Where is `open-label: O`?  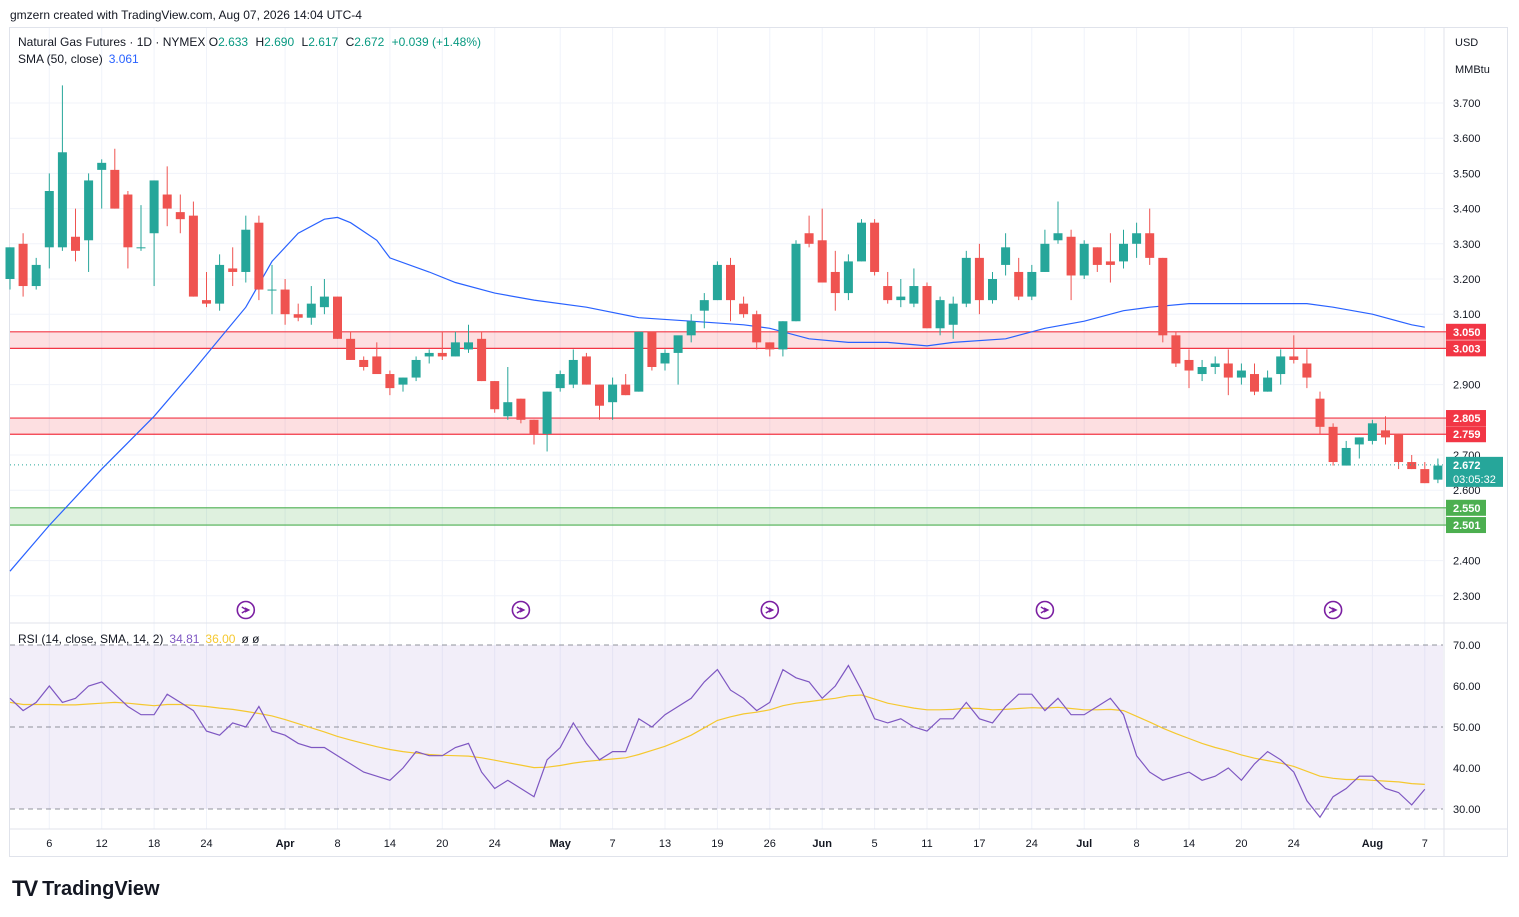 open-label: O is located at coordinates (213, 42).